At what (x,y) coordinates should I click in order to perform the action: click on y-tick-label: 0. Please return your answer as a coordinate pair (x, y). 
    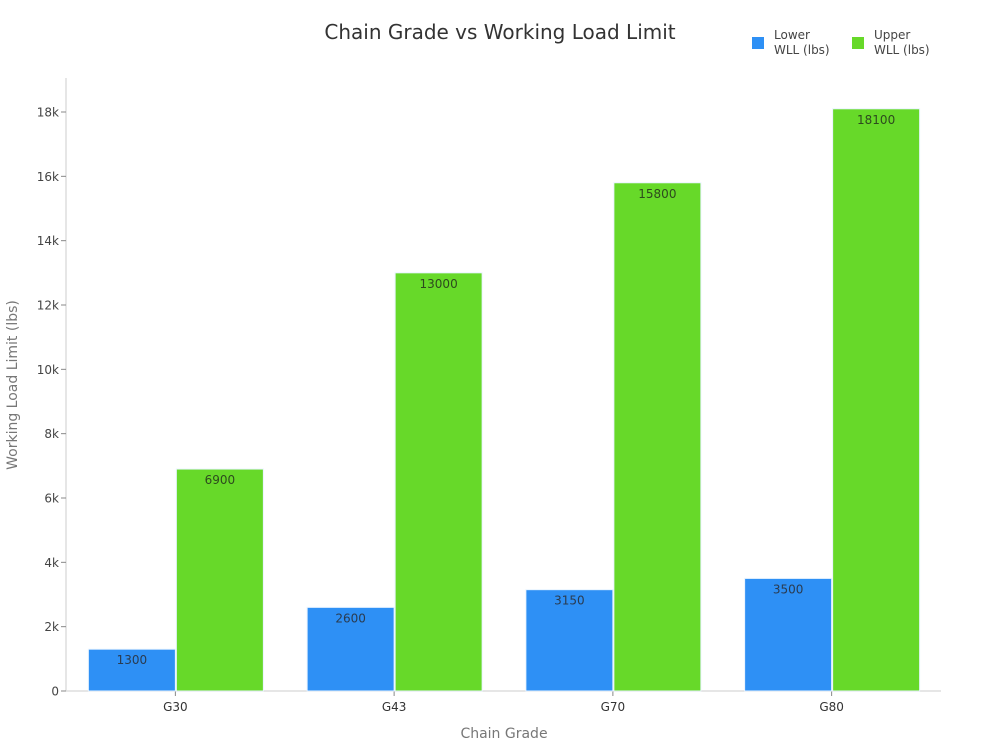
    Looking at the image, I should click on (55, 692).